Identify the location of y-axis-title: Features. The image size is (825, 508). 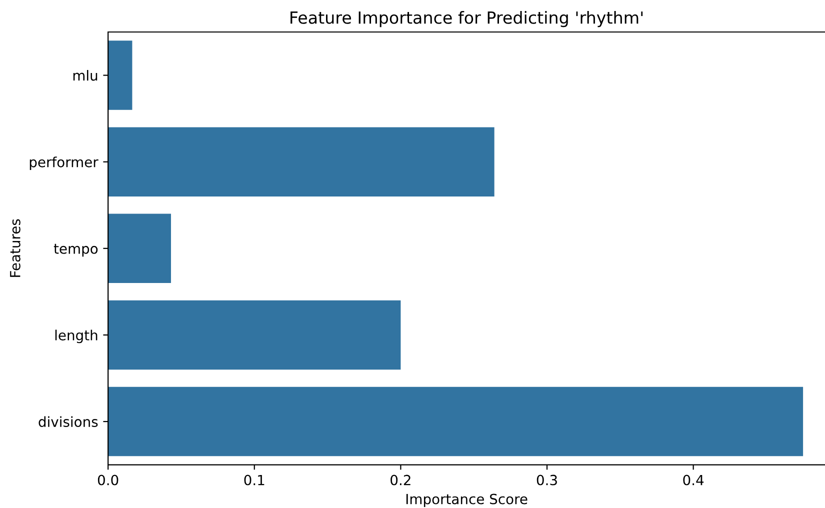
(15, 248).